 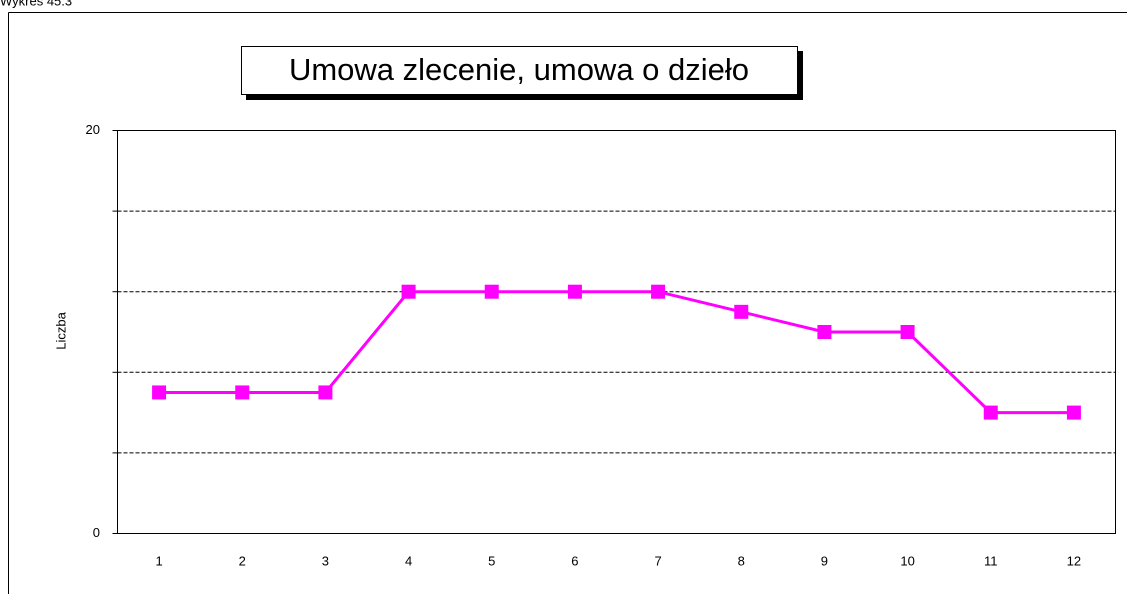 What do you see at coordinates (408, 560) in the screenshot?
I see `x-tick-label: 4` at bounding box center [408, 560].